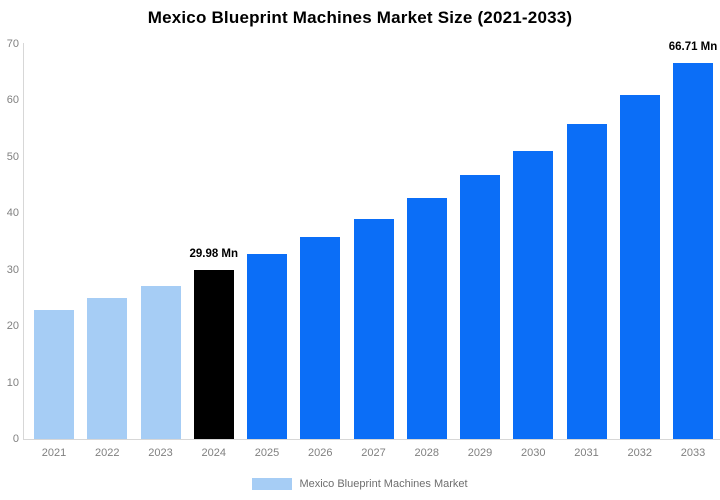  Describe the element at coordinates (383, 484) in the screenshot. I see `legend-label: Mexico Blueprint Machines Market` at that location.